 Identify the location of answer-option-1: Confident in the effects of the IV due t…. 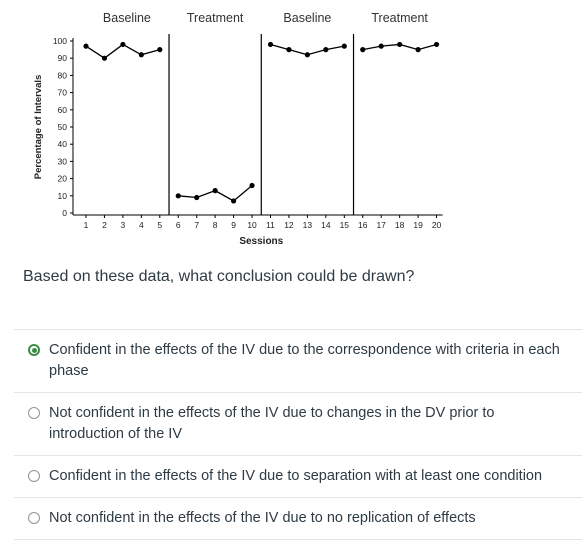
(298, 360).